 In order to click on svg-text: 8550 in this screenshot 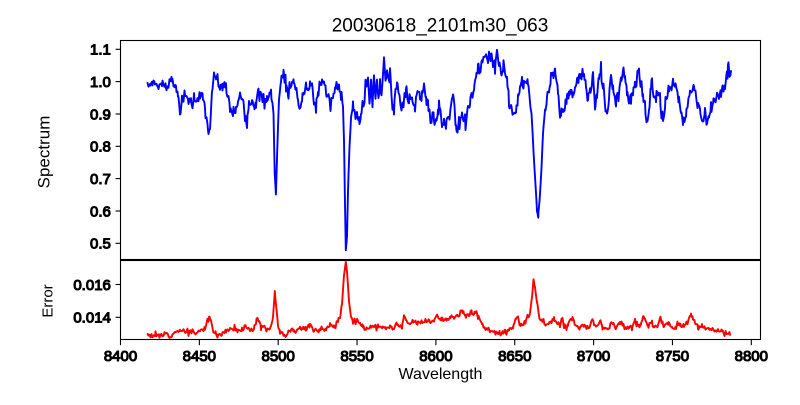, I will do `click(356, 356)`.